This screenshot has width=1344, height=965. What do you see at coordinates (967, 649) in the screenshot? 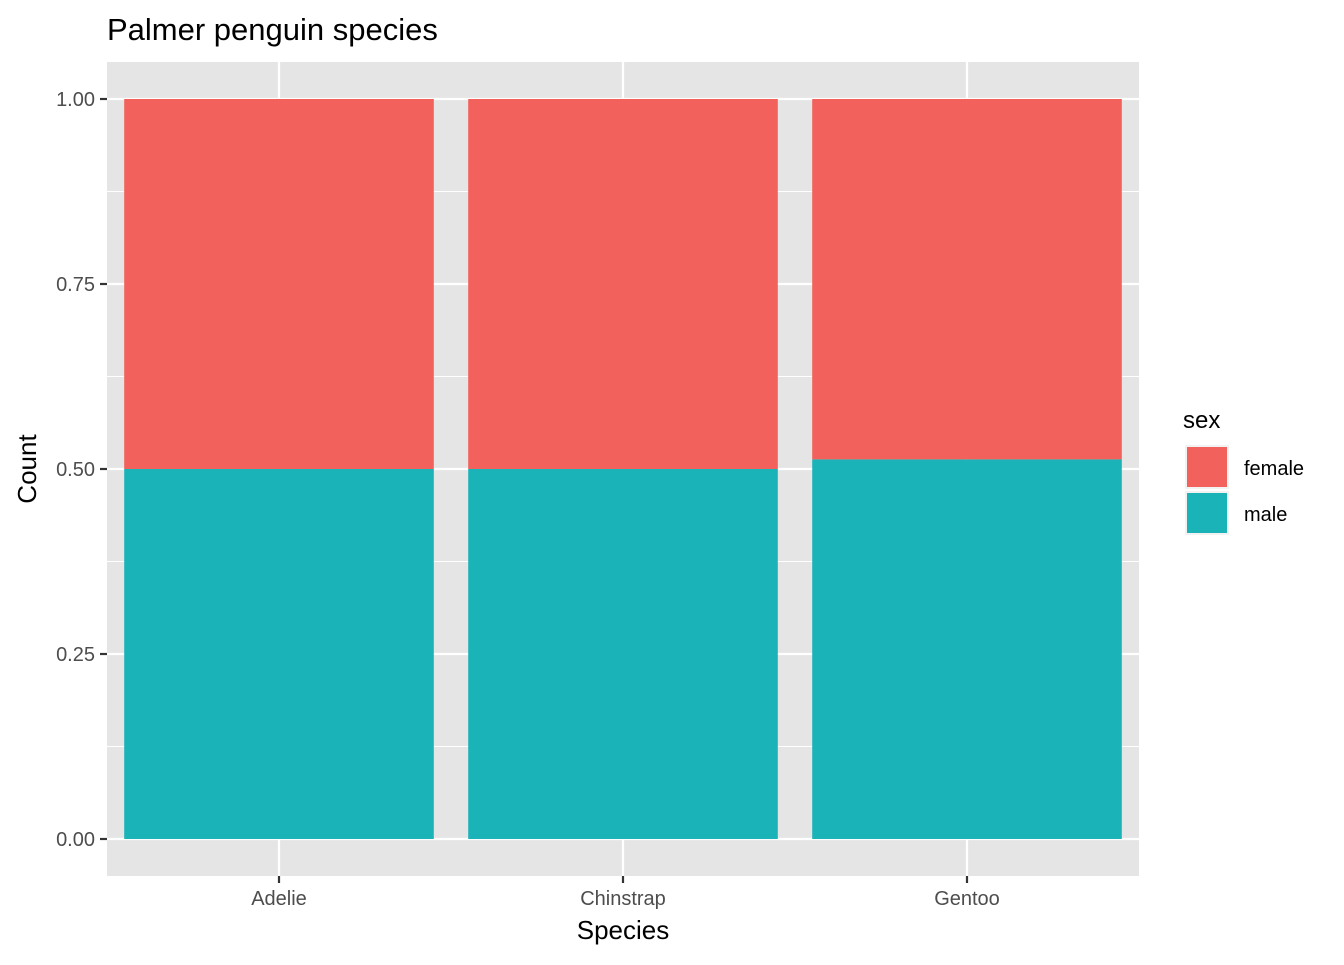
I see `bar-gentoo-male` at bounding box center [967, 649].